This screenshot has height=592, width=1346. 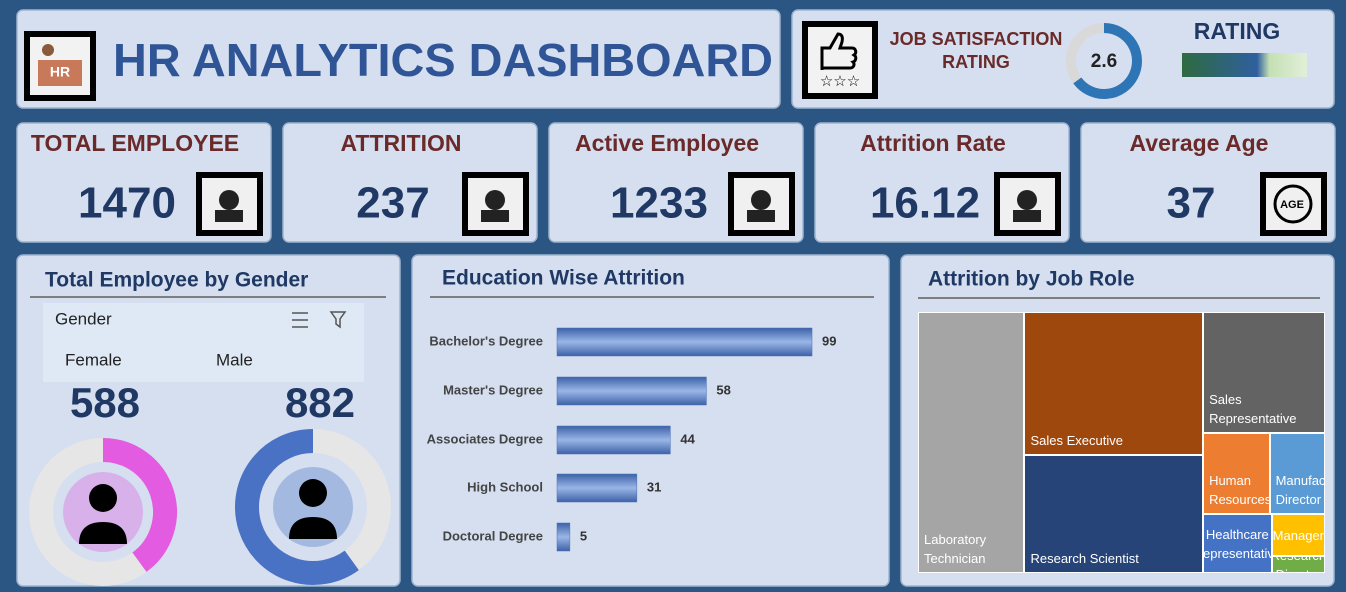 I want to click on treemap-cell: Manufacturing Director, so click(x=1297, y=474).